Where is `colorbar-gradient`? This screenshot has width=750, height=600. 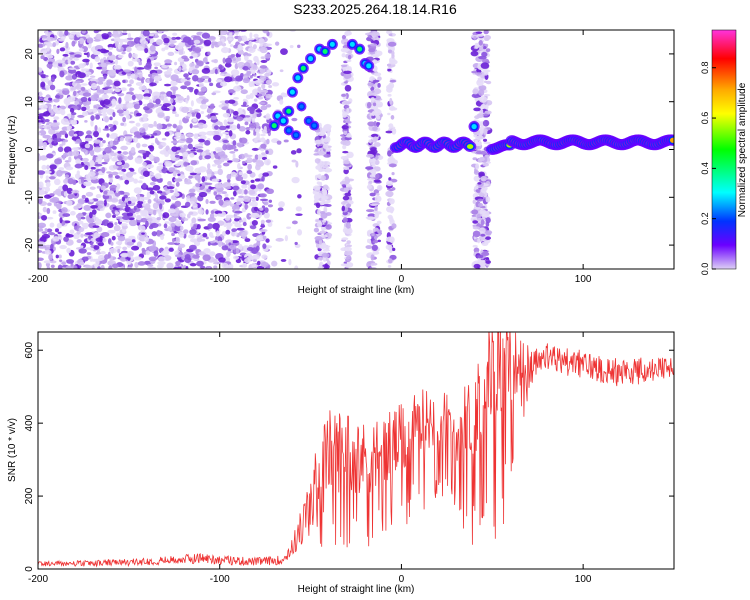
colorbar-gradient is located at coordinates (724, 149).